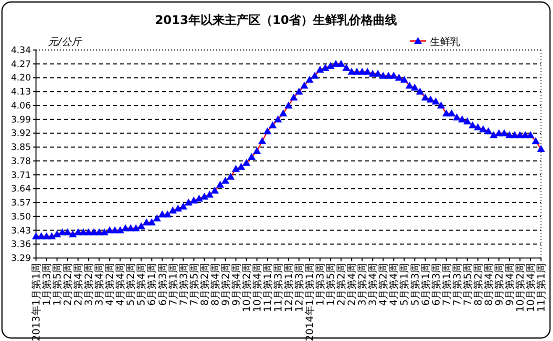 This screenshot has height=341, width=553. Describe the element at coordinates (21, 259) in the screenshot. I see `y-tick-label: 3.29` at that location.